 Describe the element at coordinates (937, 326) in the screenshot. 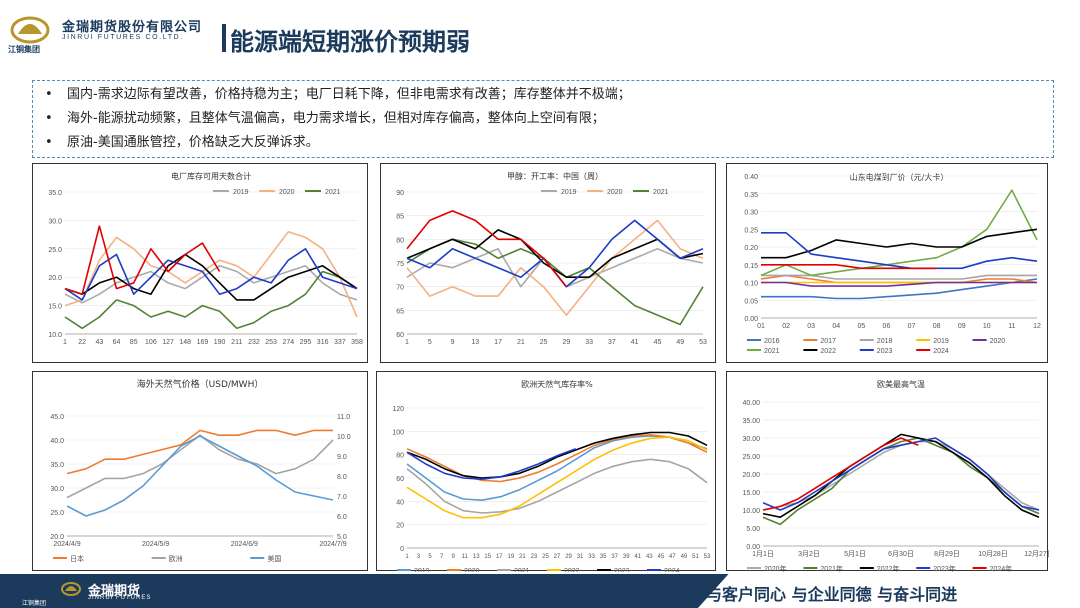

I see `x-tick-label: 08` at that location.